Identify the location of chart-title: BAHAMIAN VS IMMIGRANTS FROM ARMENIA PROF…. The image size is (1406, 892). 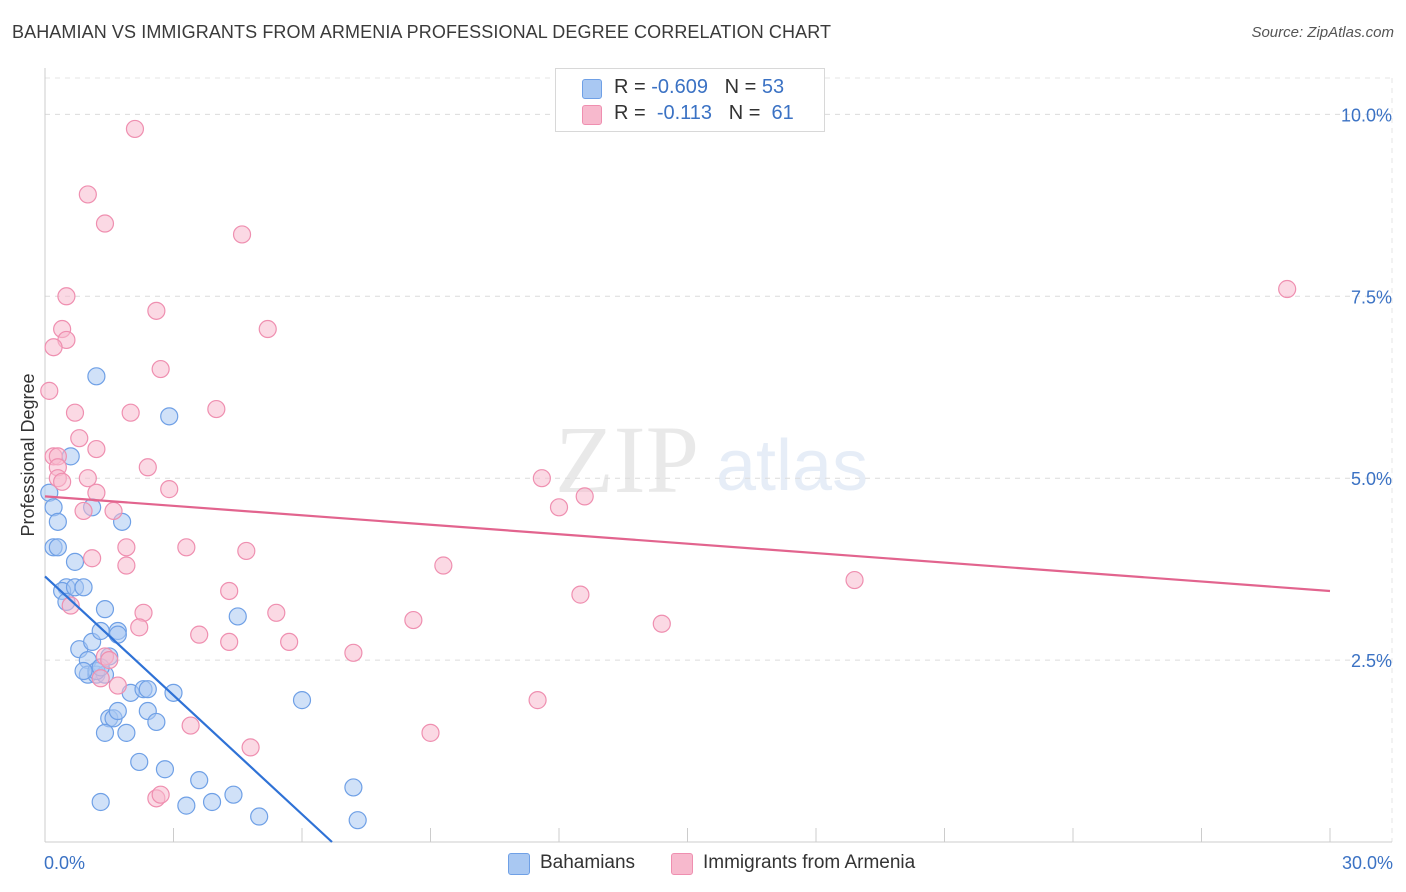
(422, 32).